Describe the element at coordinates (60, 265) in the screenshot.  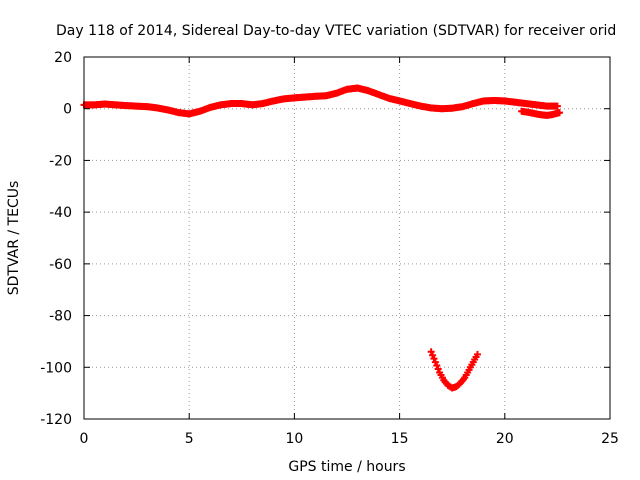
I see `y-tick-label: -60` at that location.